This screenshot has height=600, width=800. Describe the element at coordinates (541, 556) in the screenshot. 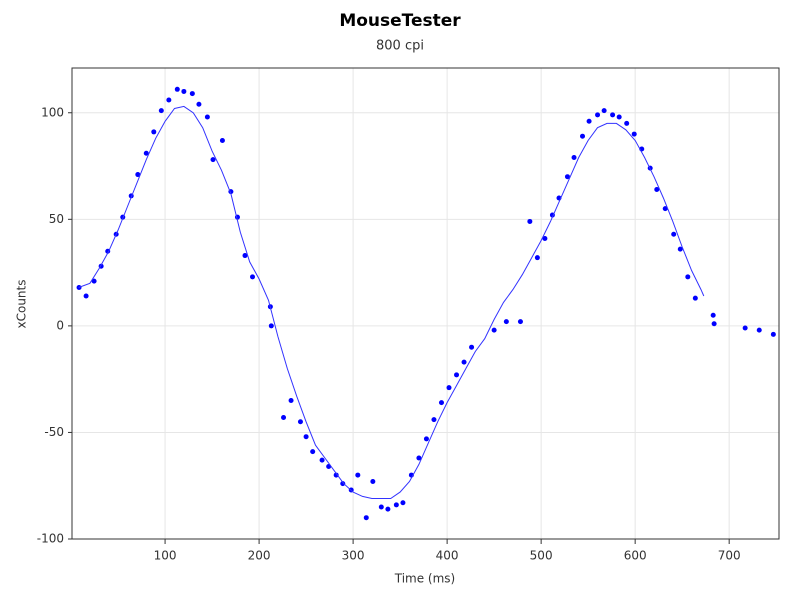

I see `x-tick-label: 500` at that location.